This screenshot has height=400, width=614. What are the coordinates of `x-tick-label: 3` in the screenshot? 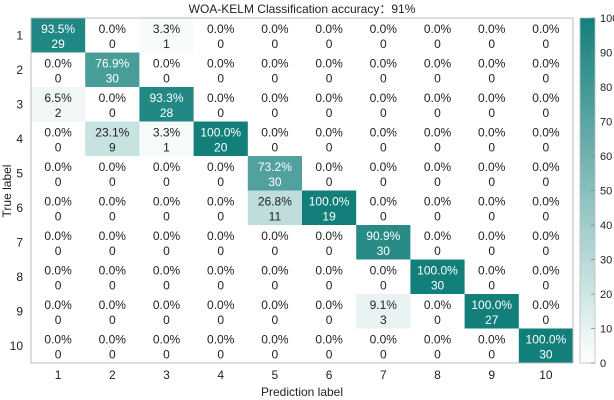 It's located at (166, 375).